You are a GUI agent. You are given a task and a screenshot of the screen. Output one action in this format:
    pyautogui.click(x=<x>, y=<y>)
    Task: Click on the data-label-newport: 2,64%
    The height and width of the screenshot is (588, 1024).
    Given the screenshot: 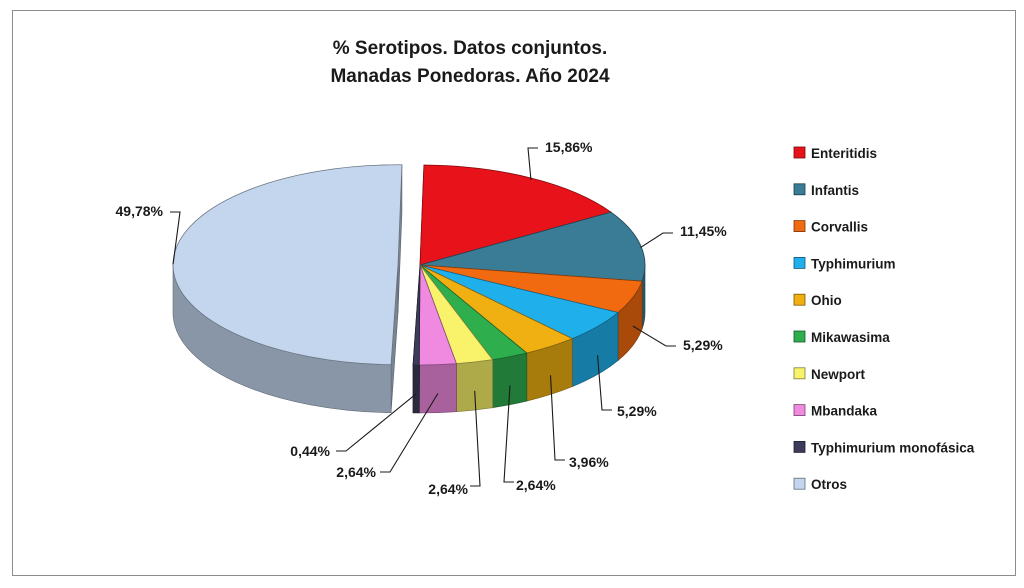 What is the action you would take?
    pyautogui.click(x=448, y=489)
    